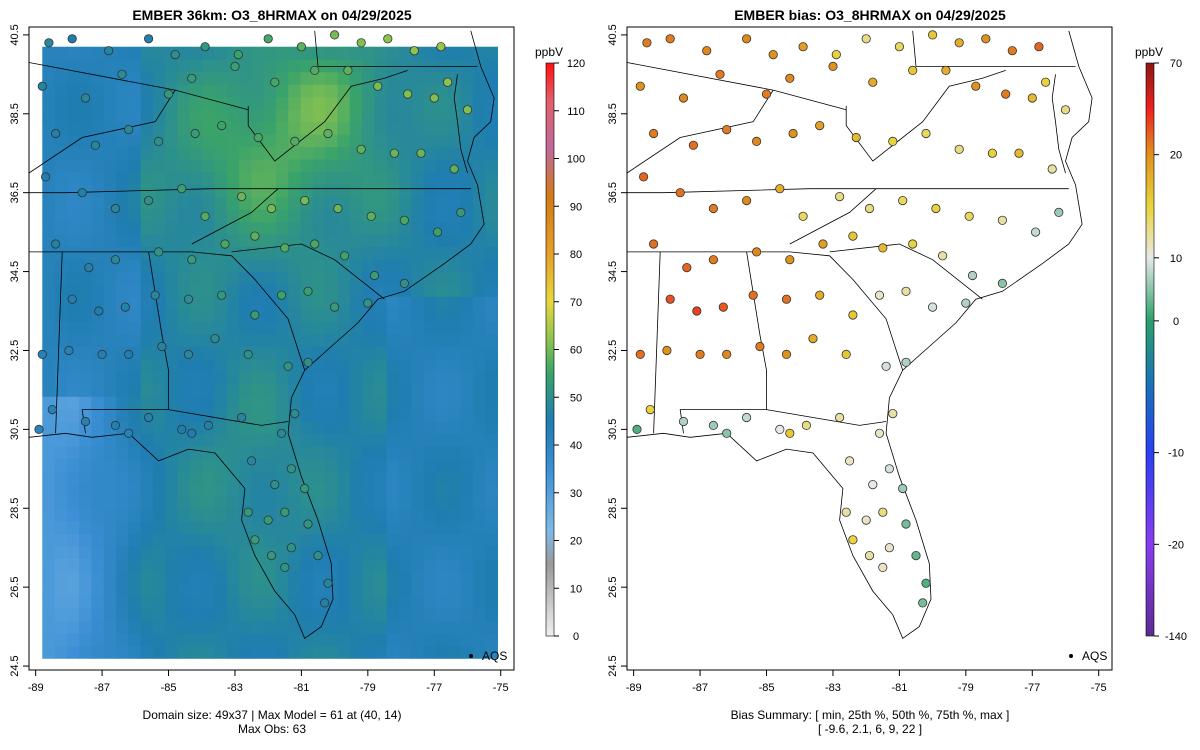 The height and width of the screenshot is (750, 1200). I want to click on x-tick-label: -77, so click(434, 688).